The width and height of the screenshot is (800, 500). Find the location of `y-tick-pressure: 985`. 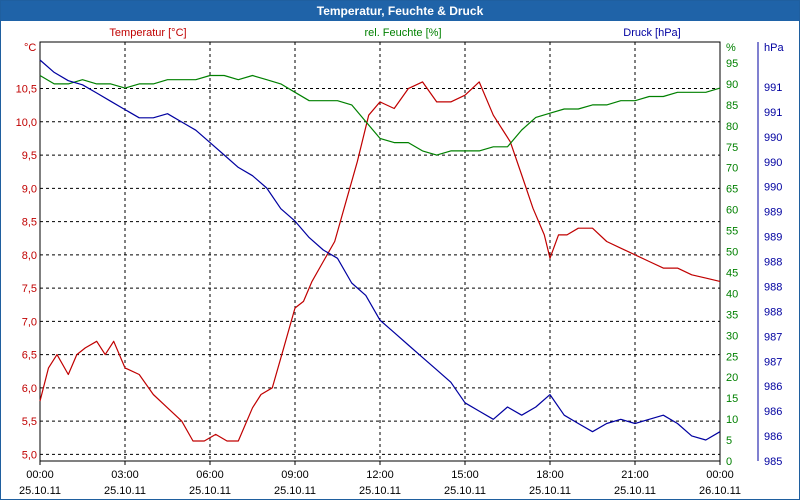

y-tick-pressure: 985 is located at coordinates (773, 462).